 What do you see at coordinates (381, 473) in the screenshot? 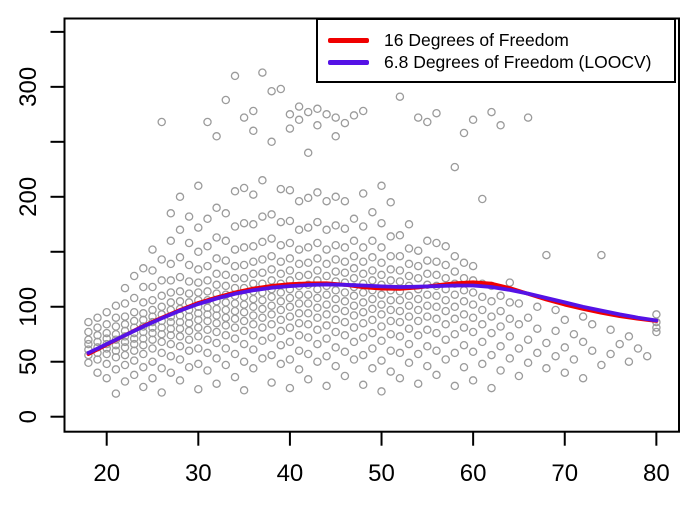
I see `x-tick-label: 50` at bounding box center [381, 473].